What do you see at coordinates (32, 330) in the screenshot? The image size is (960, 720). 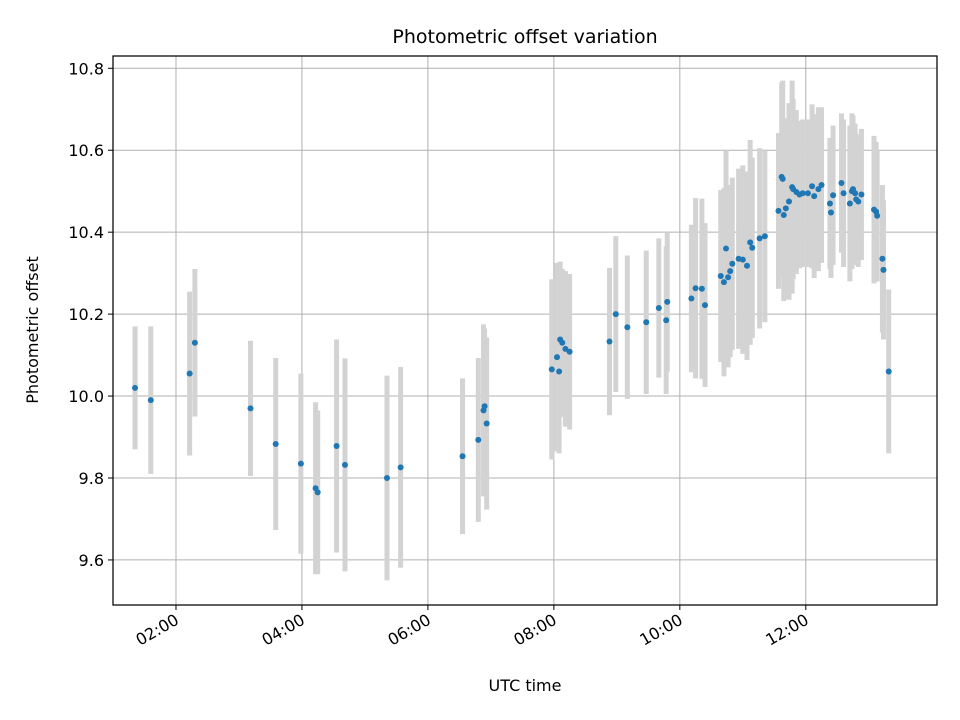 I see `y-axis-label: Photometric offset` at bounding box center [32, 330].